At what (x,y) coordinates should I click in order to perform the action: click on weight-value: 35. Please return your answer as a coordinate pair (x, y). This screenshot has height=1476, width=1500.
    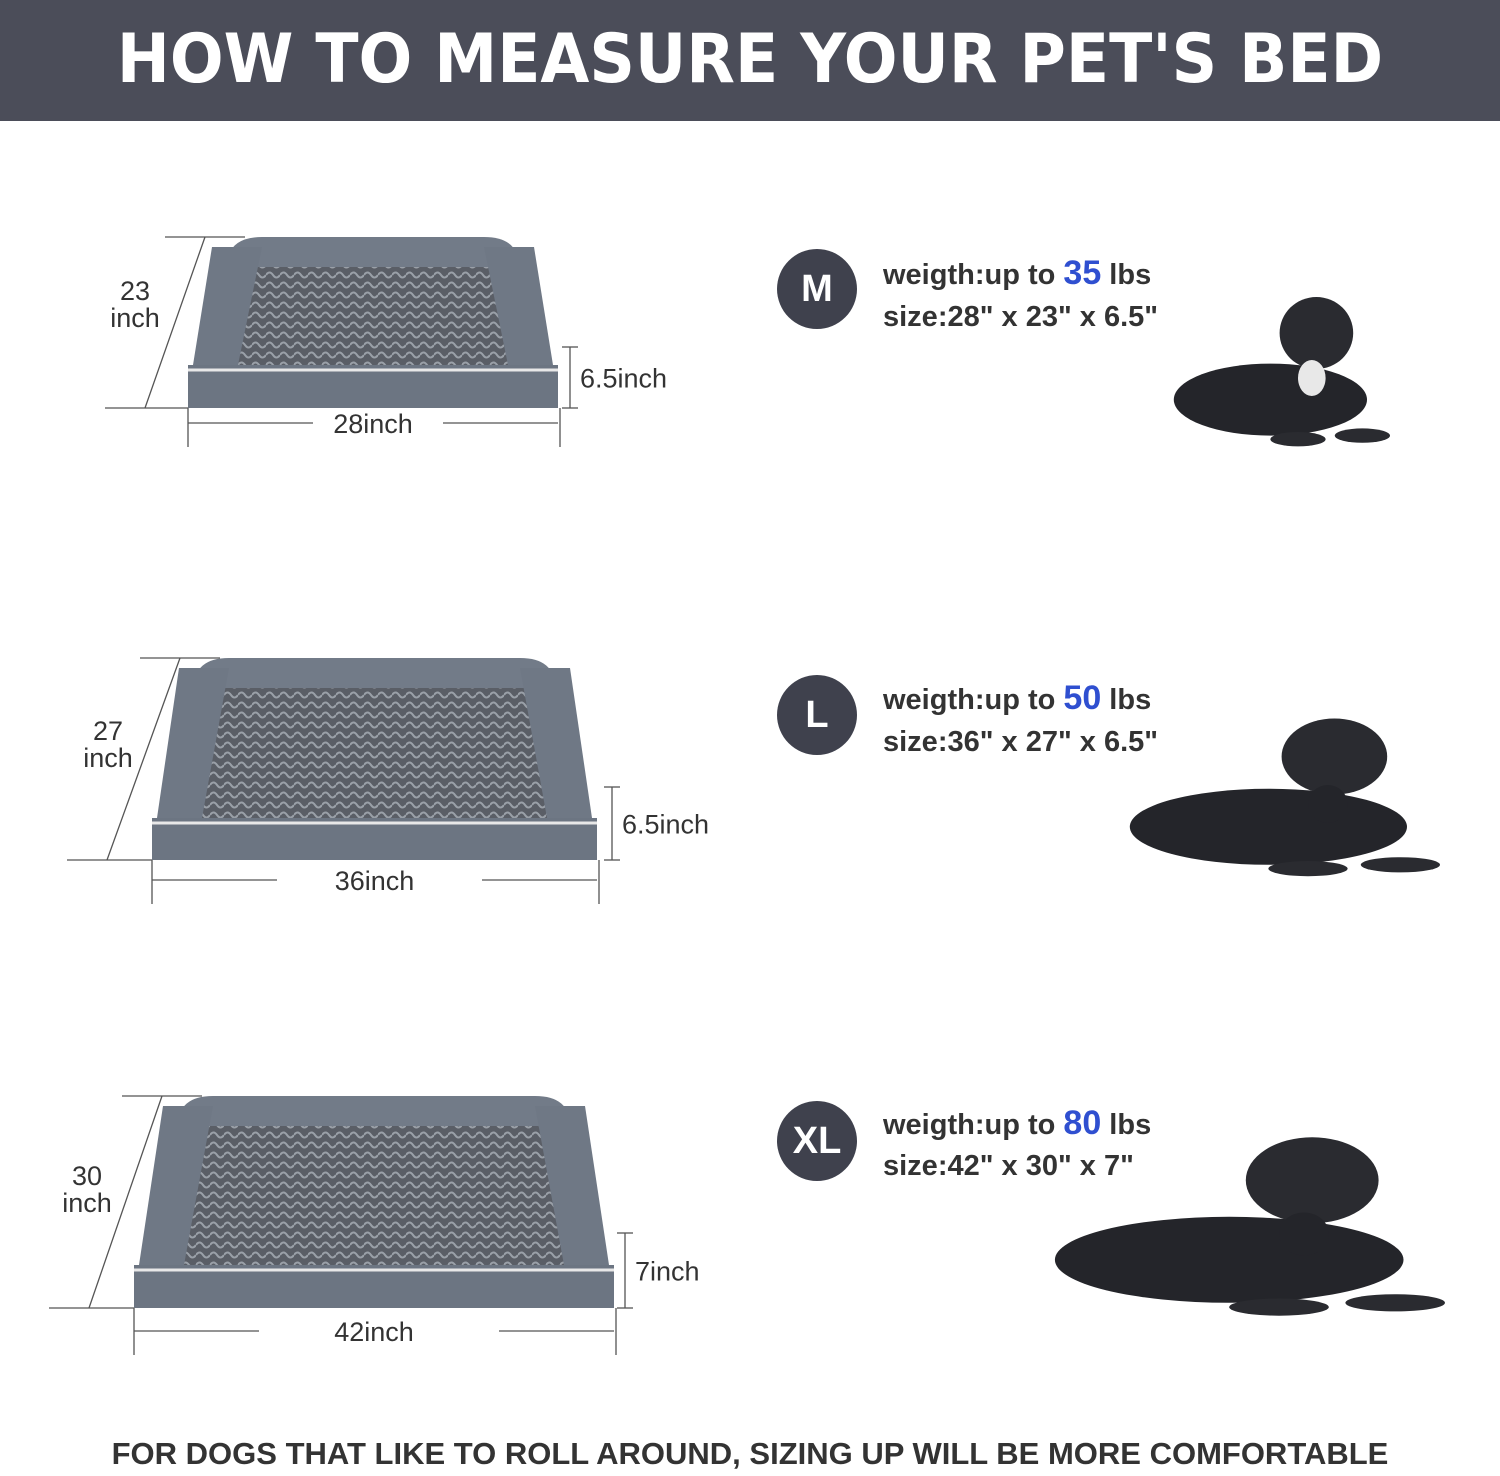
    Looking at the image, I should click on (1082, 273).